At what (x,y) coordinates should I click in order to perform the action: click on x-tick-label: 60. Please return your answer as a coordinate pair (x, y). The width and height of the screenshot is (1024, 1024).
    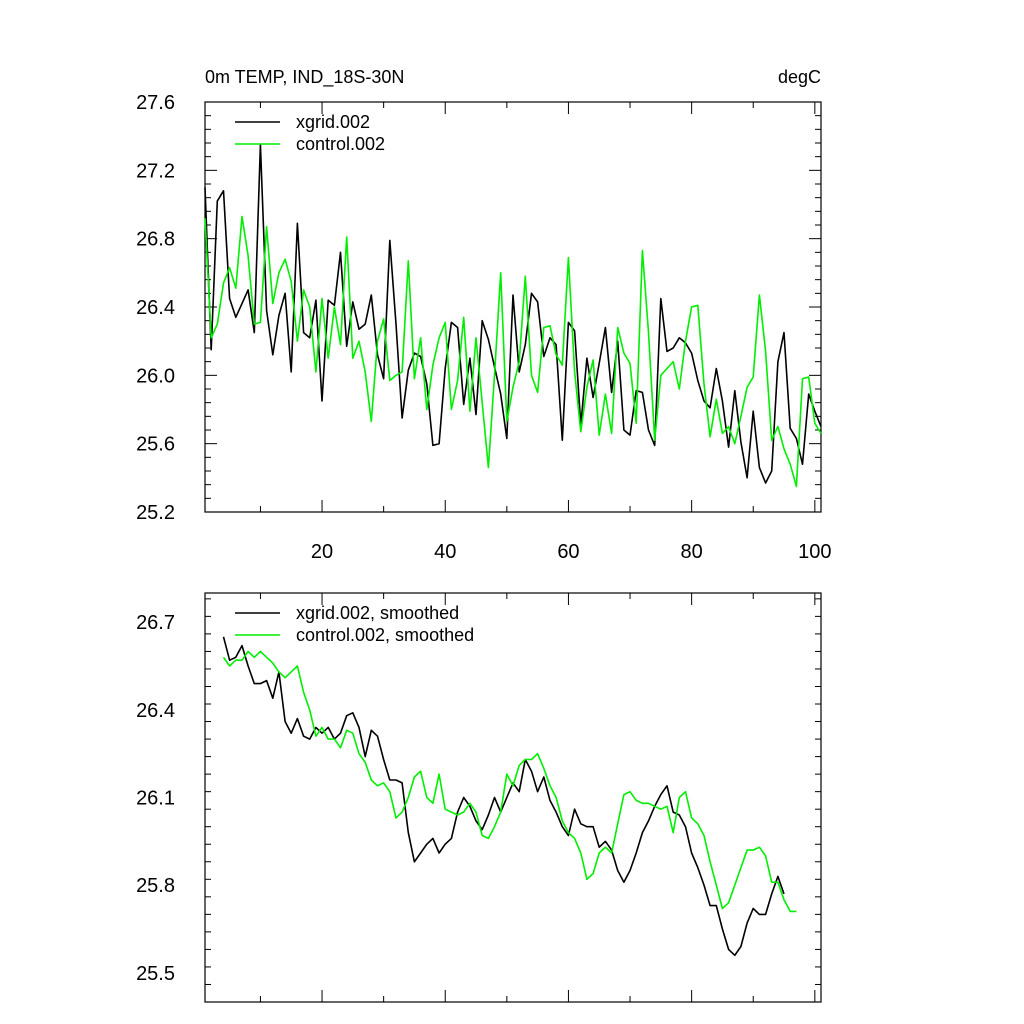
    Looking at the image, I should click on (568, 552).